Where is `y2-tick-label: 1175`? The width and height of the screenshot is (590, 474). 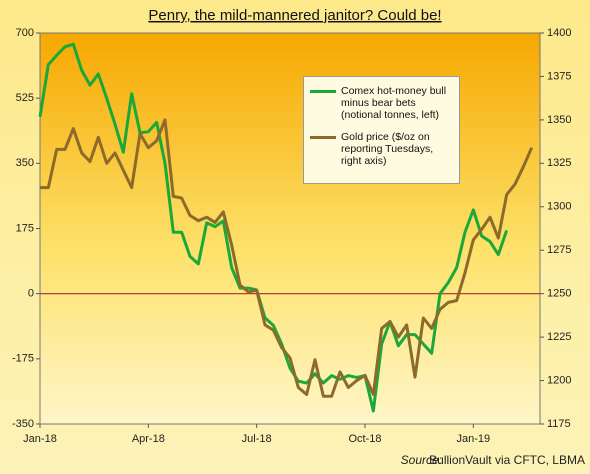
y2-tick-label: 1175 is located at coordinates (559, 424).